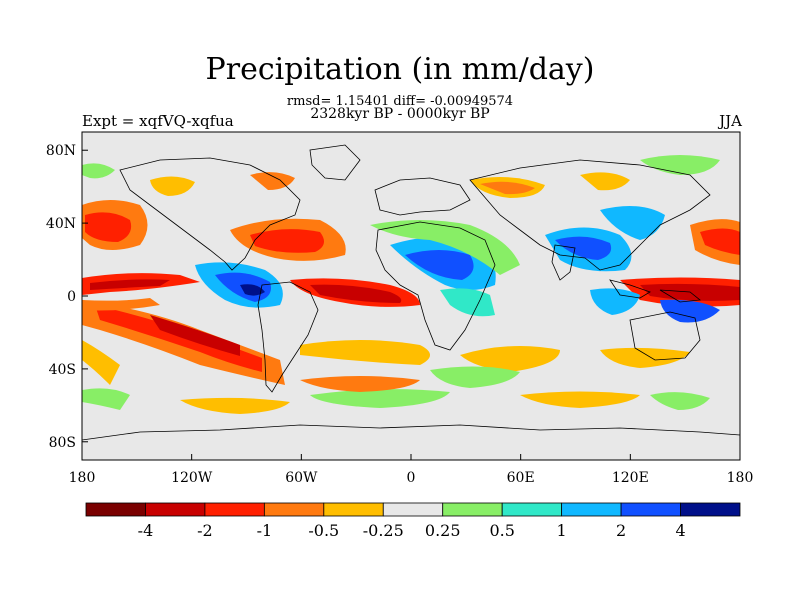 The height and width of the screenshot is (600, 800). Describe the element at coordinates (630, 478) in the screenshot. I see `lon-tick-label: 120E` at that location.